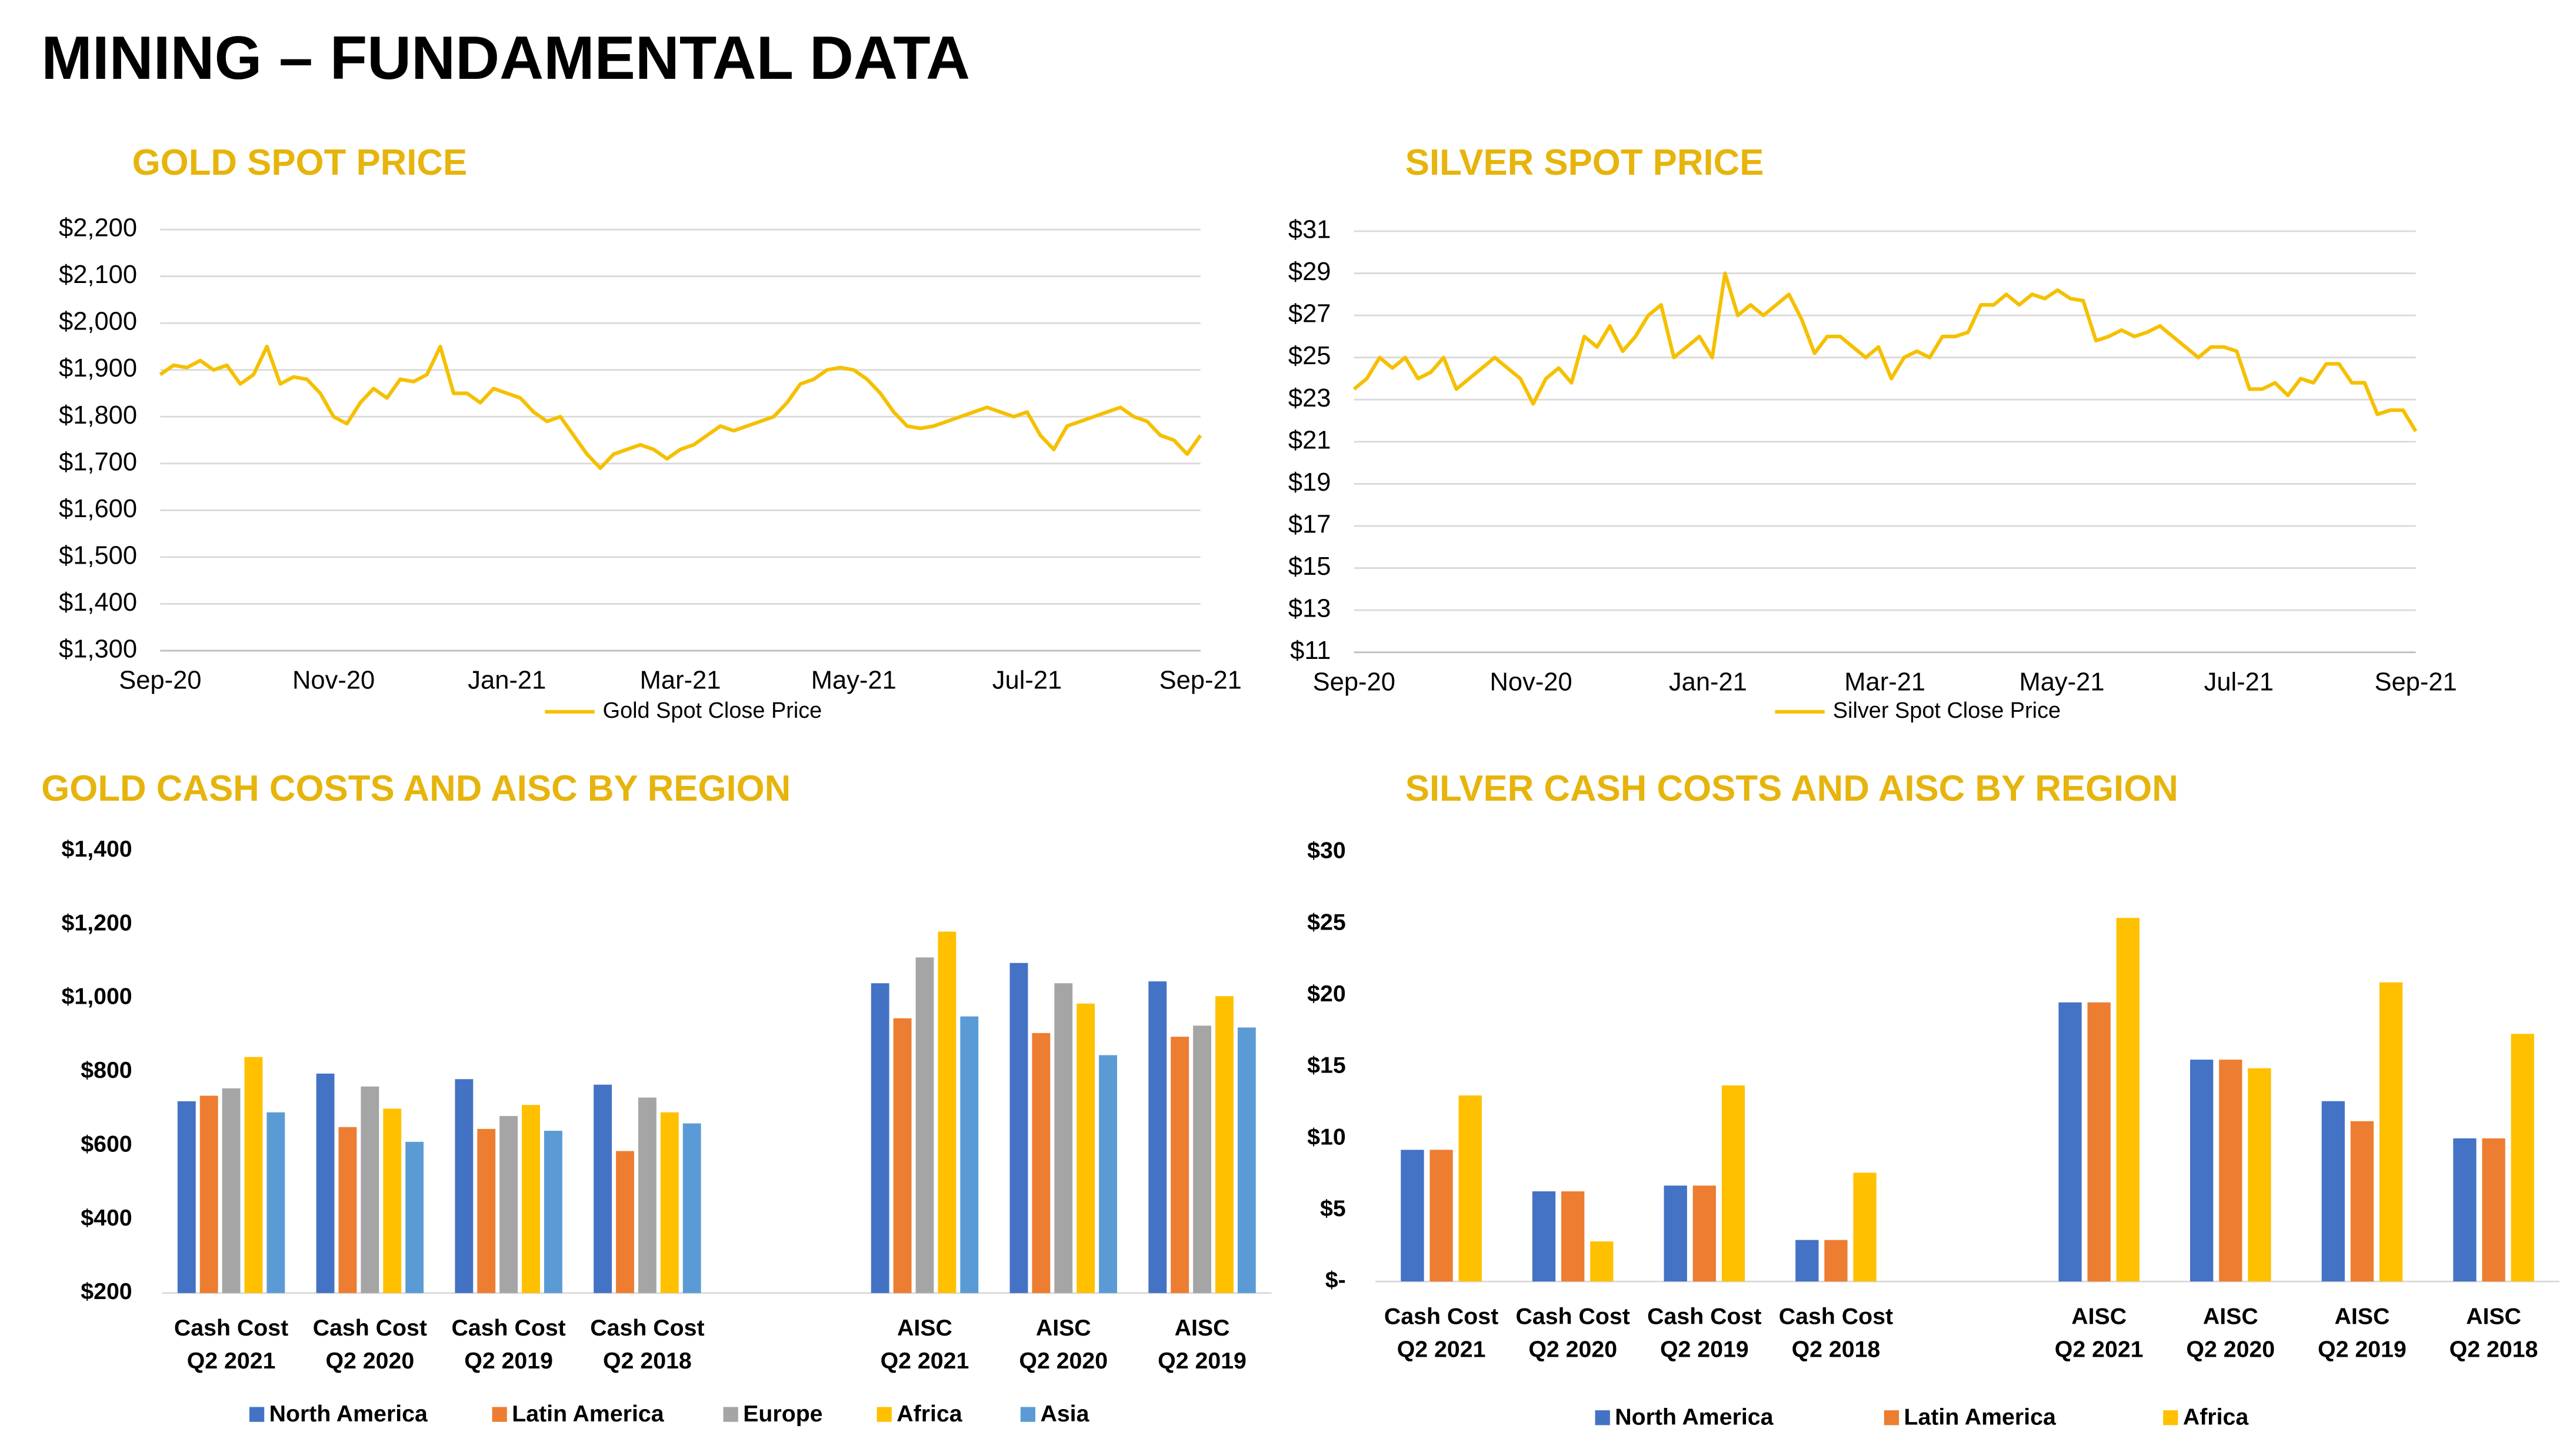 The height and width of the screenshot is (1442, 2576). What do you see at coordinates (1309, 566) in the screenshot?
I see `y-tick-label: $15` at bounding box center [1309, 566].